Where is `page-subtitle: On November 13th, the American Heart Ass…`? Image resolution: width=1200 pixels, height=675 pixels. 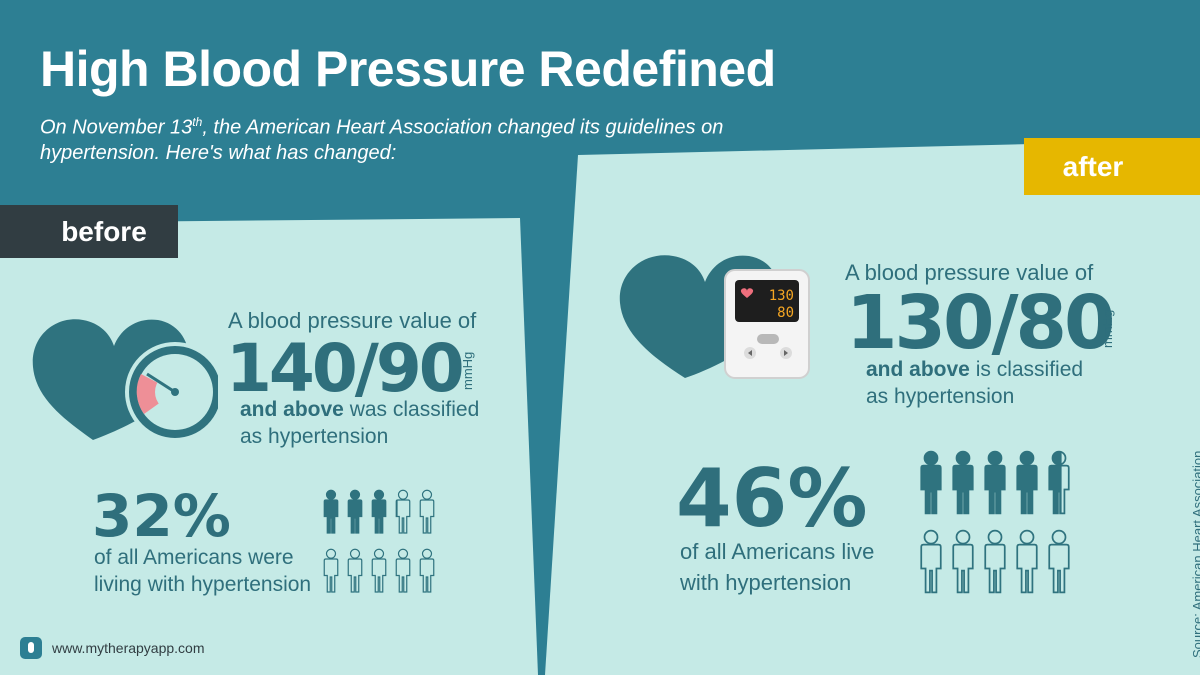 page-subtitle: On November 13th, the American Heart Ass… is located at coordinates (382, 139).